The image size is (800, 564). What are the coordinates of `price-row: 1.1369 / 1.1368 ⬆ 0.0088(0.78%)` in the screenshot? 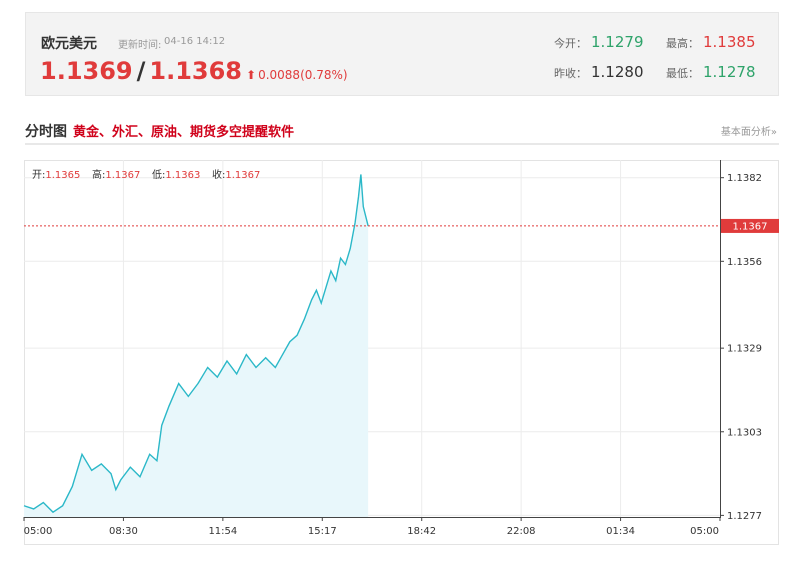 It's located at (194, 72).